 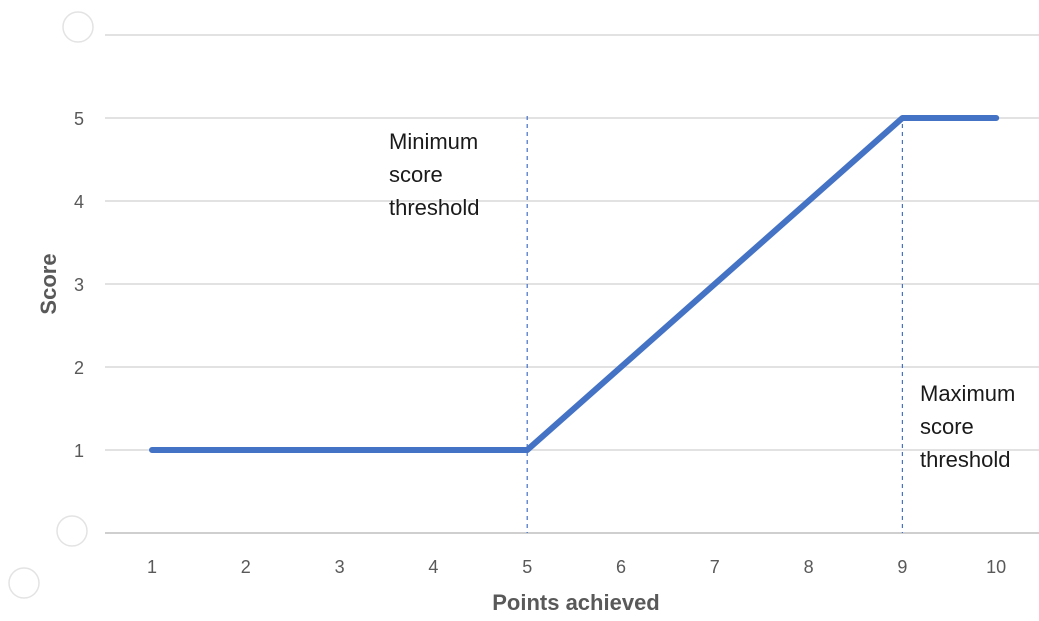 What do you see at coordinates (621, 567) in the screenshot?
I see `x-tick-label: 6` at bounding box center [621, 567].